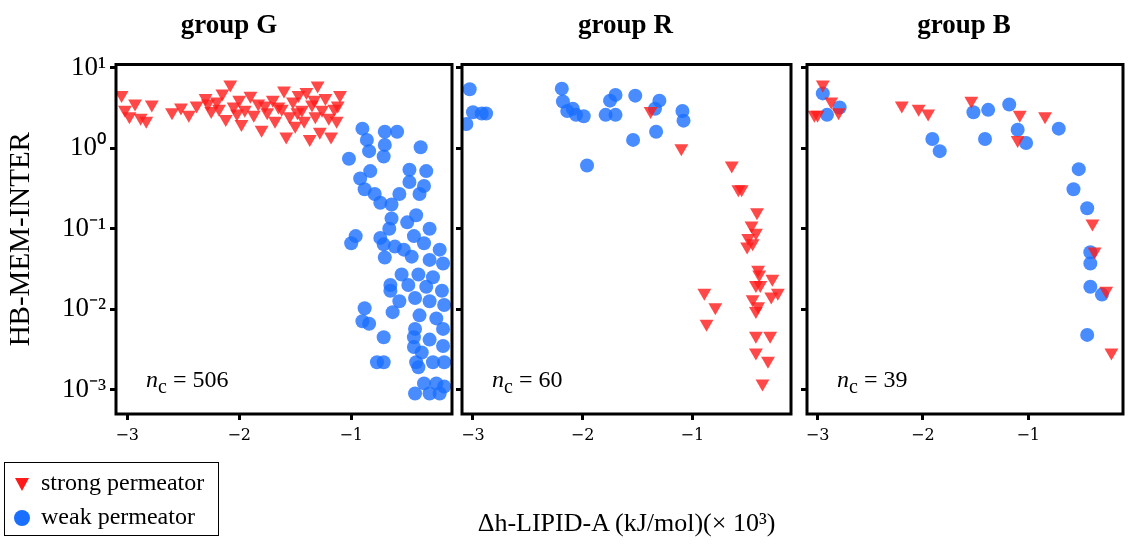 This screenshot has width=1137, height=544. I want to click on y-tick-label: 10⁰, so click(88, 146).